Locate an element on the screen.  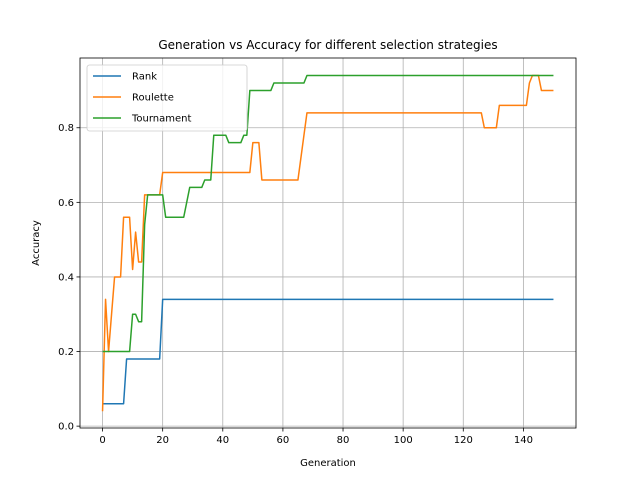
x-tick-label: 20 is located at coordinates (162, 440).